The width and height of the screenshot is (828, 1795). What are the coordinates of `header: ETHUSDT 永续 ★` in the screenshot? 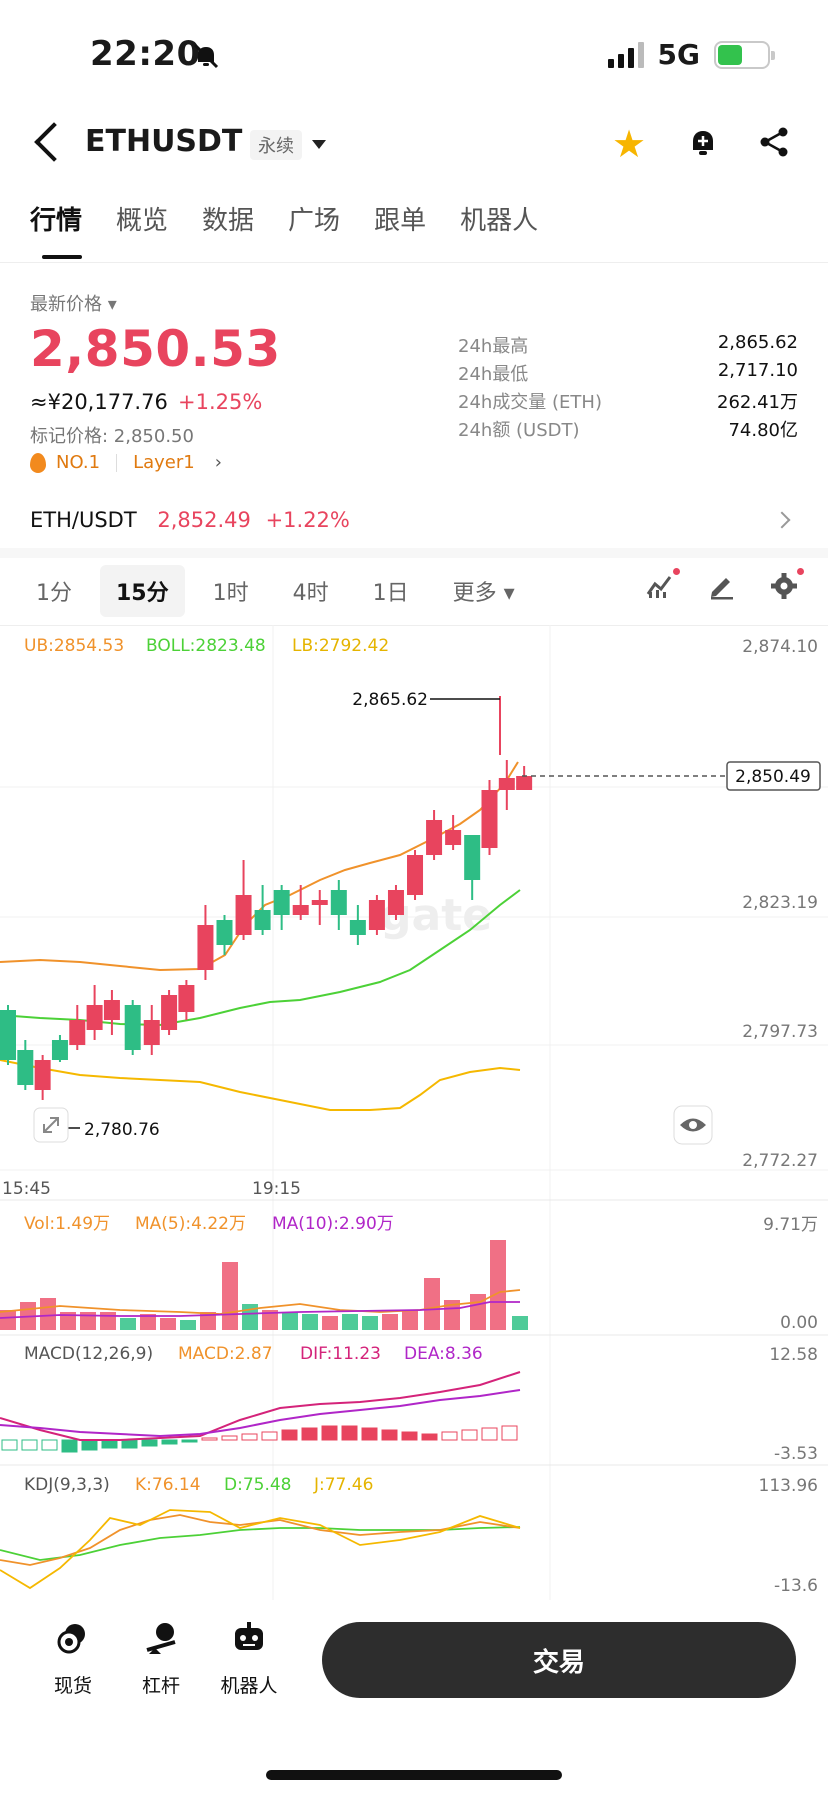 It's located at (414, 147).